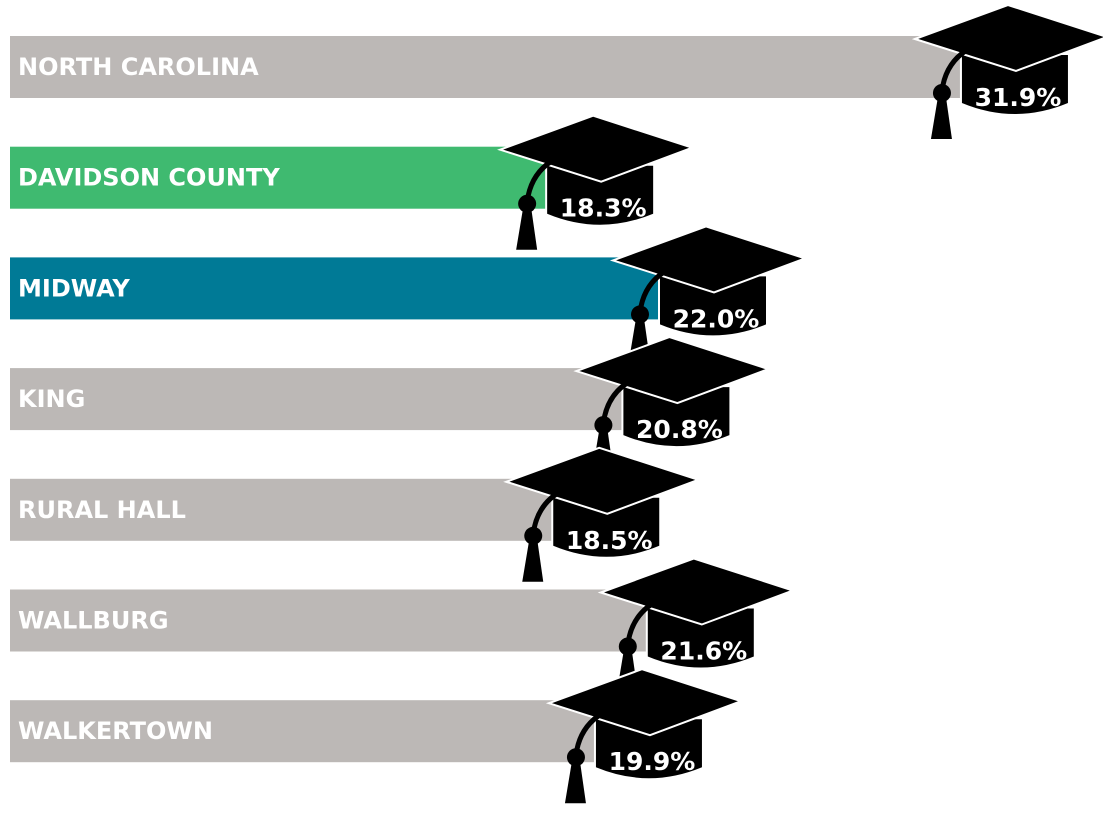 The height and width of the screenshot is (813, 1103). What do you see at coordinates (138, 67) in the screenshot?
I see `category-label: NORTH CAROLINA` at bounding box center [138, 67].